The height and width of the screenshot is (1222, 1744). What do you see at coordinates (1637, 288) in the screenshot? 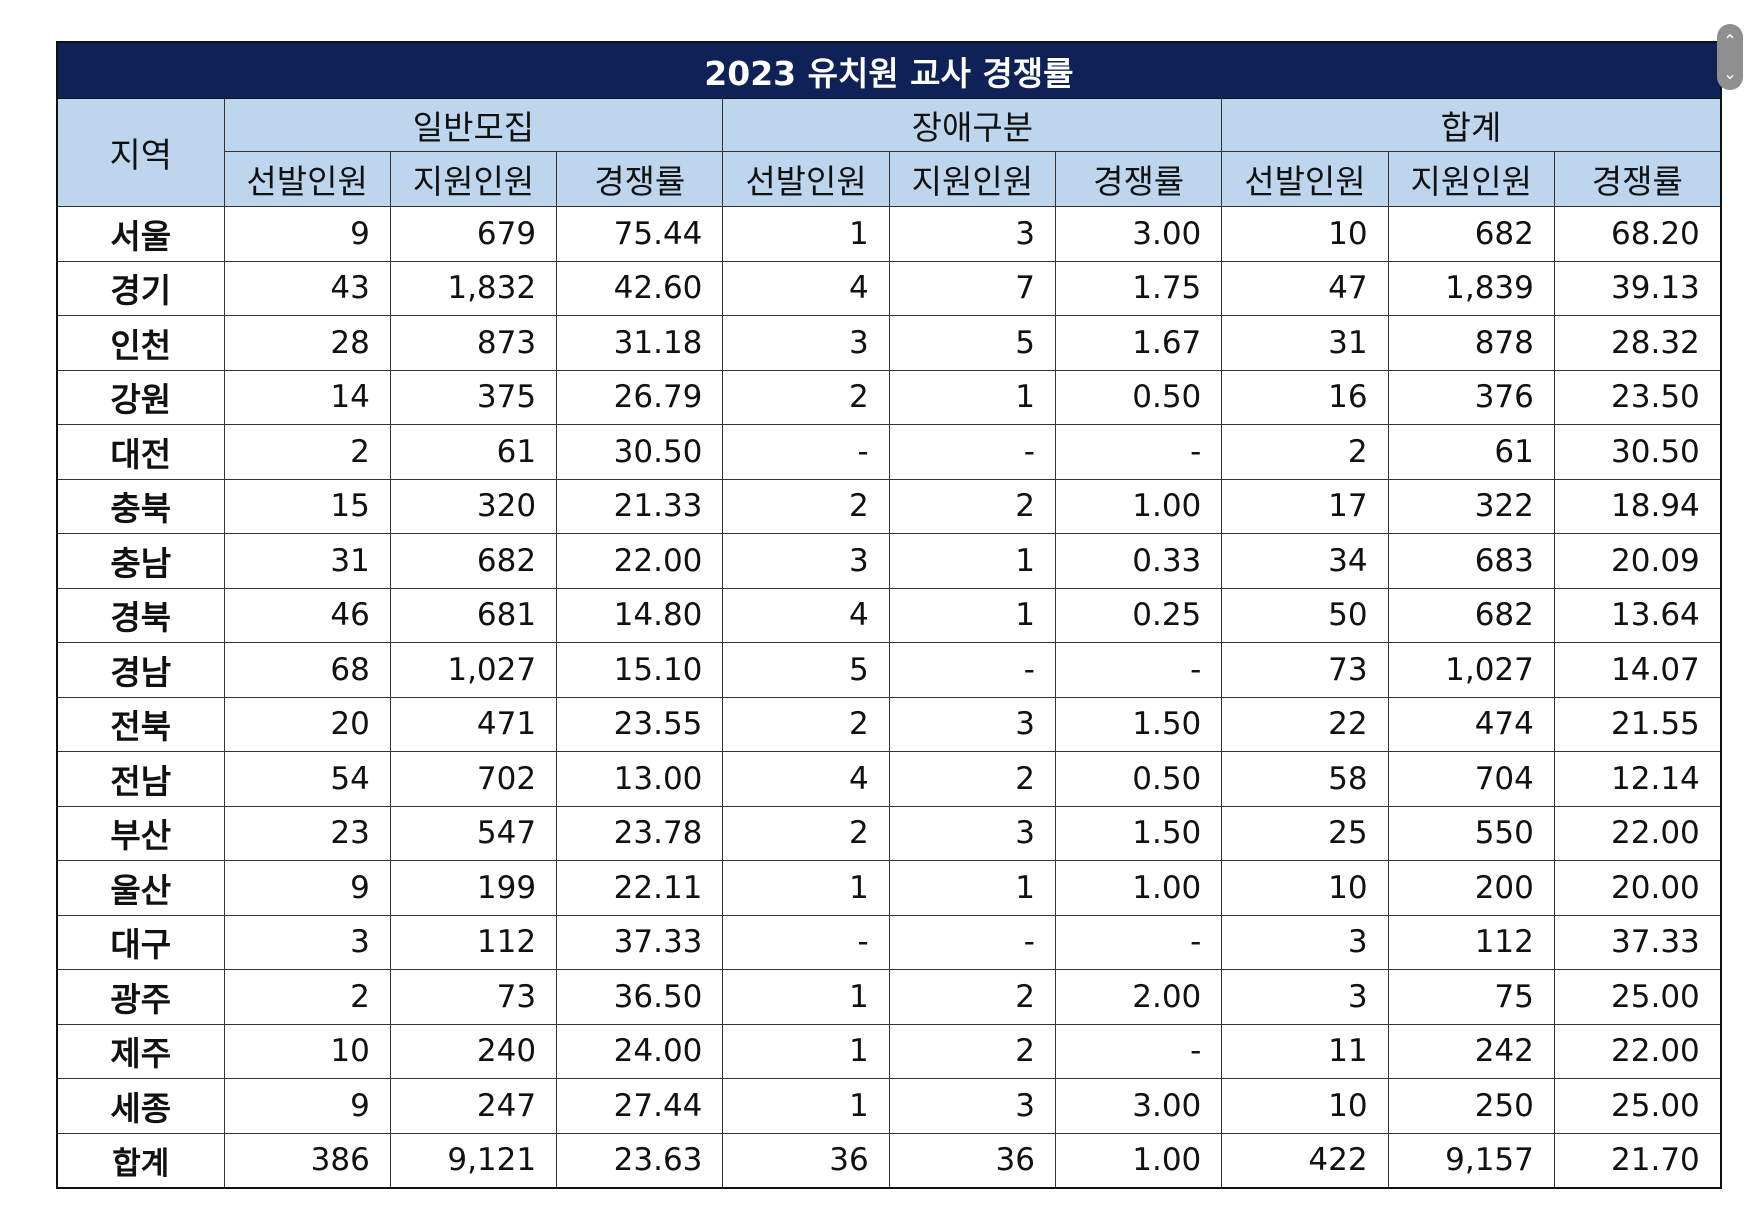
I see `value-cell: 39.13` at bounding box center [1637, 288].